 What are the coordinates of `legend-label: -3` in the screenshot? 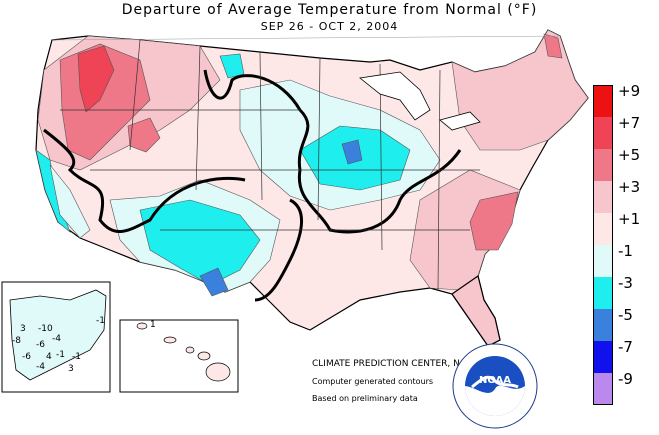 It's located at (625, 283).